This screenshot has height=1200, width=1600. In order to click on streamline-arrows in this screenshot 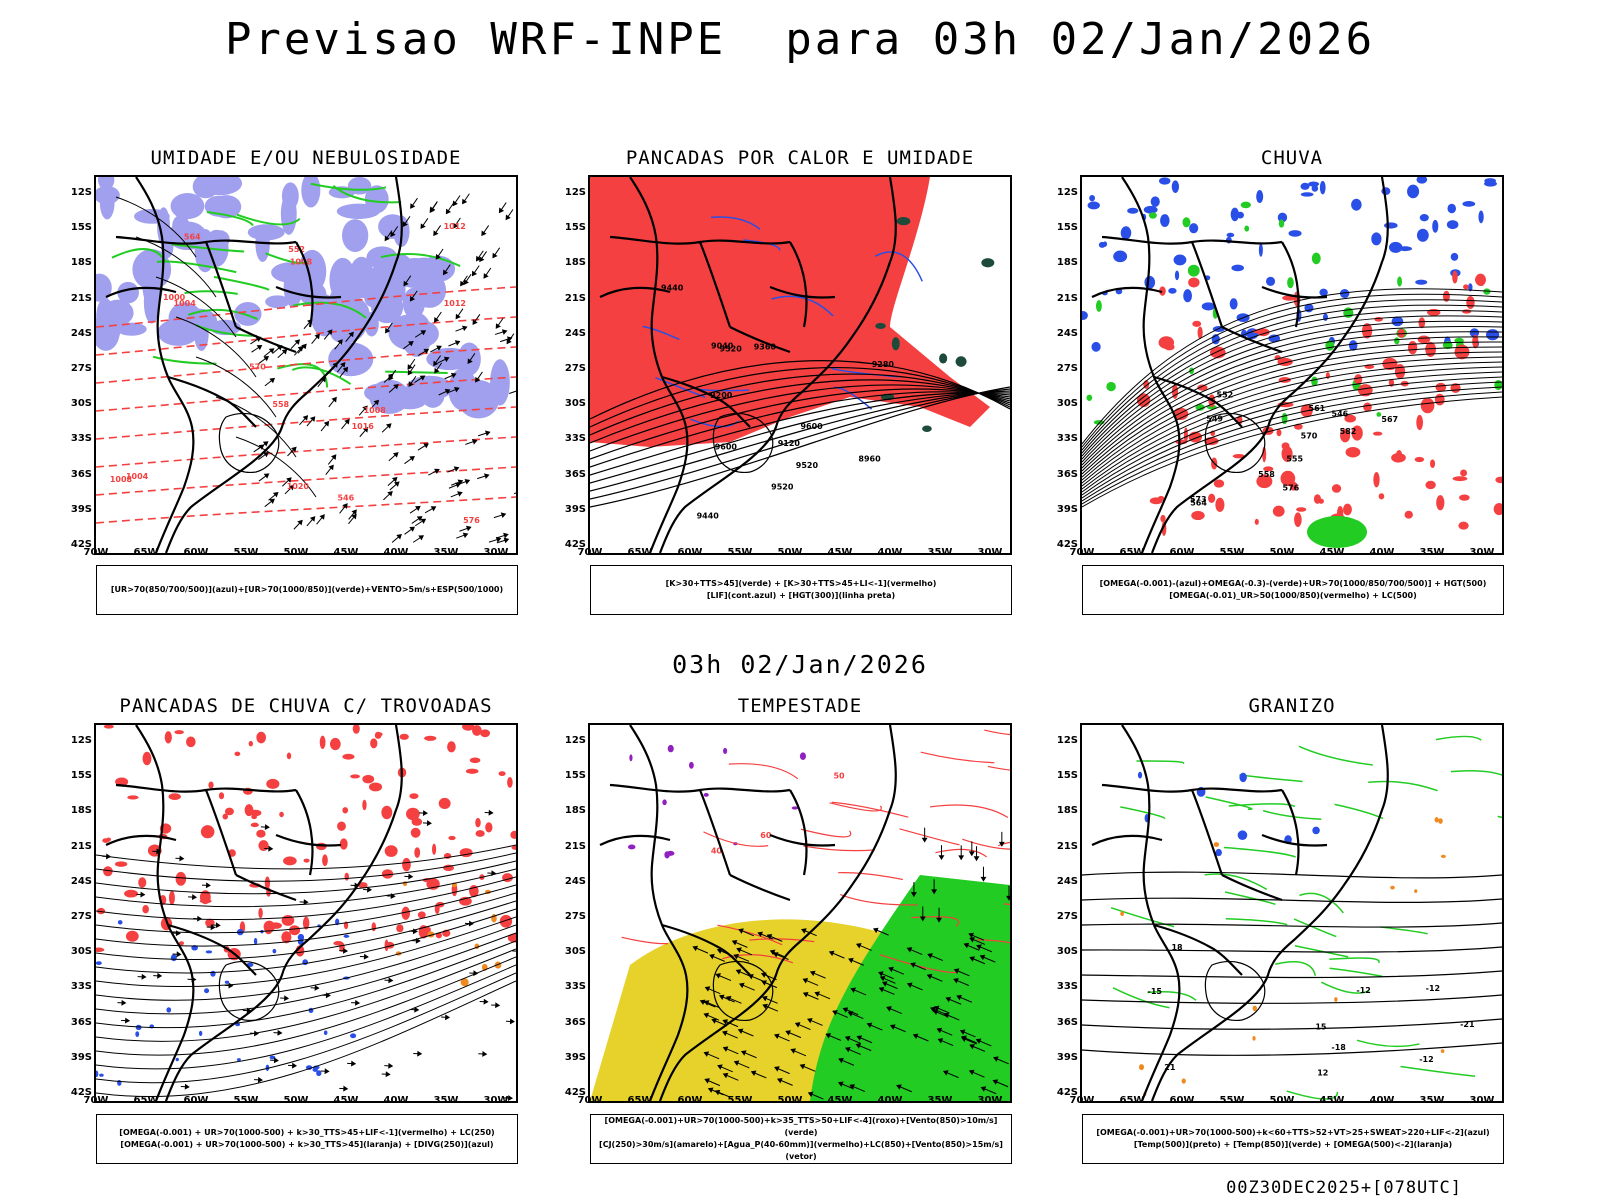, I will do `click(309, 955)`.